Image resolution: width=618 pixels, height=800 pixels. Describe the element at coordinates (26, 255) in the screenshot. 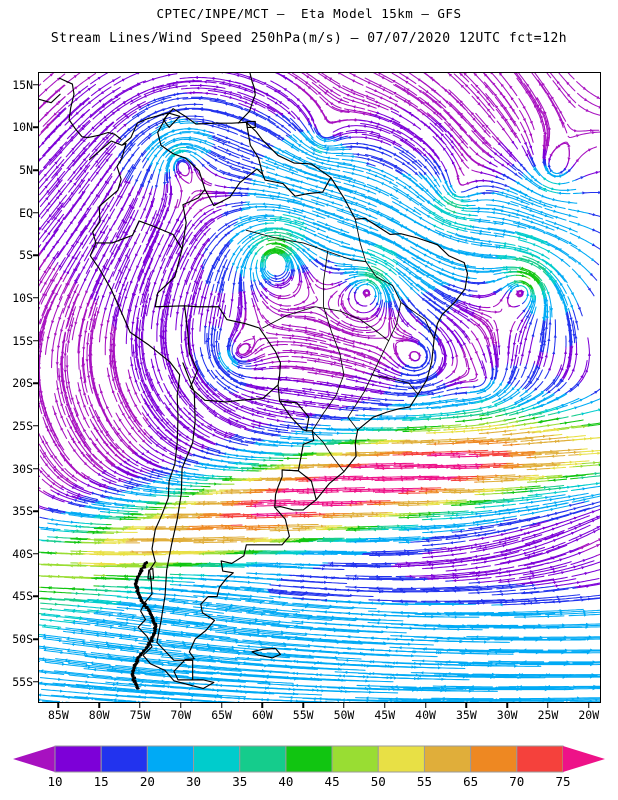

I see `y-axis-tick-label: 5S` at that location.